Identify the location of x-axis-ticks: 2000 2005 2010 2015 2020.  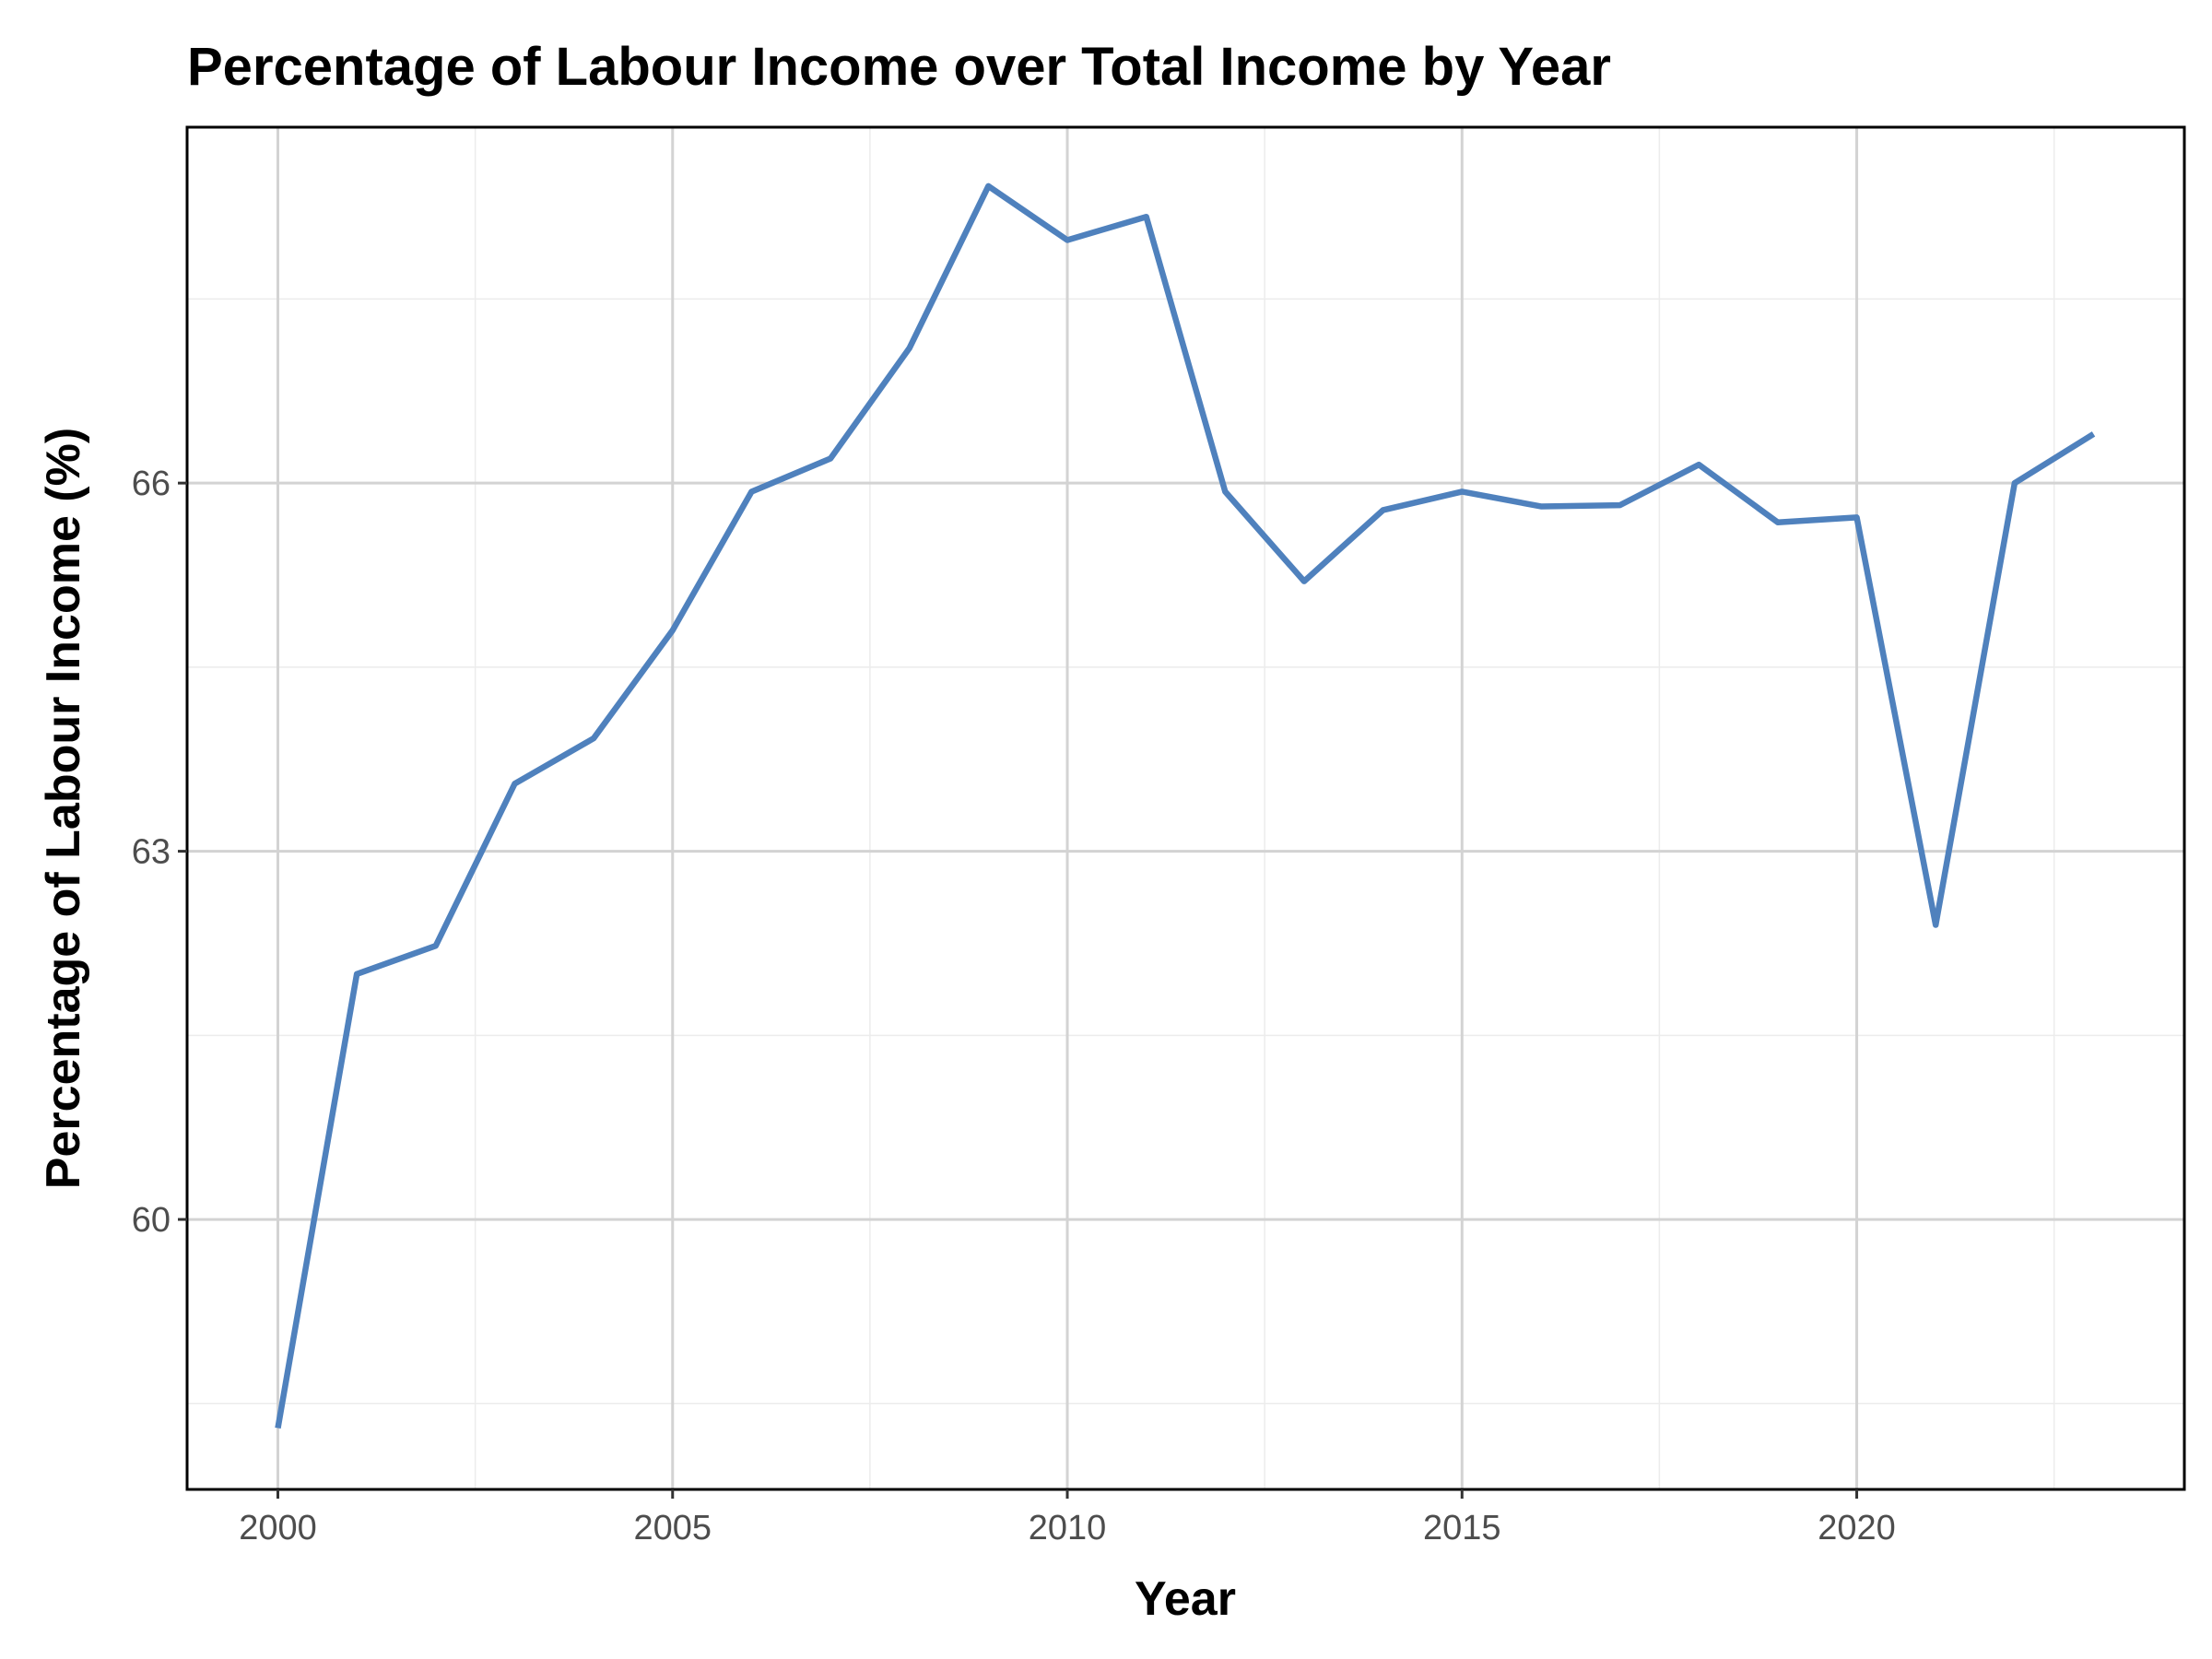
(1067, 1518).